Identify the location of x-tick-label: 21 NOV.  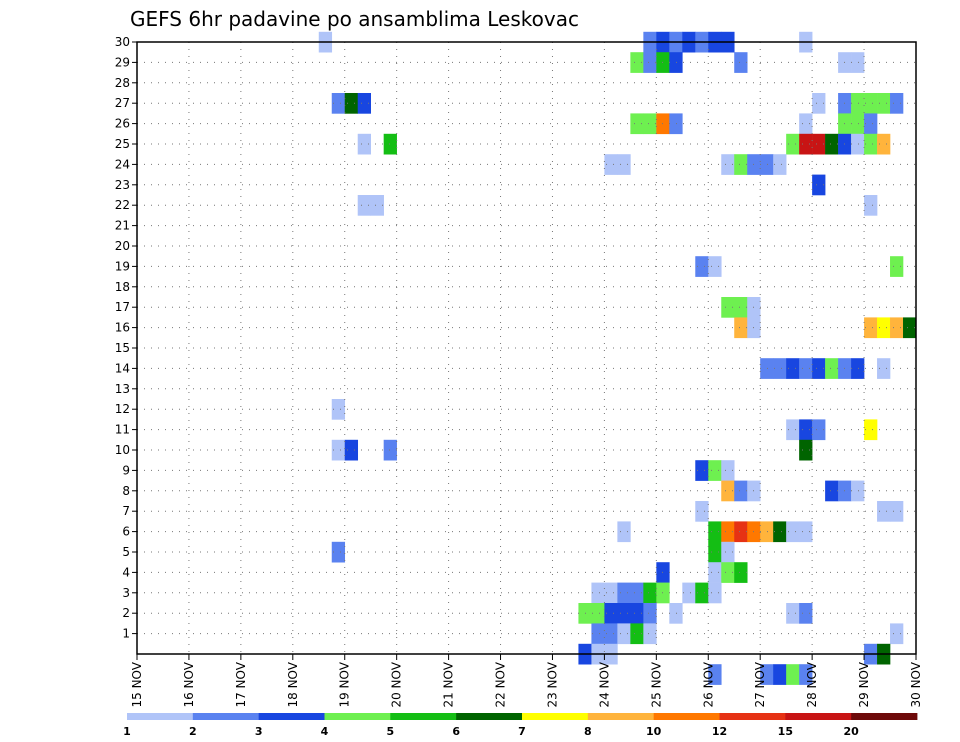
(449, 684).